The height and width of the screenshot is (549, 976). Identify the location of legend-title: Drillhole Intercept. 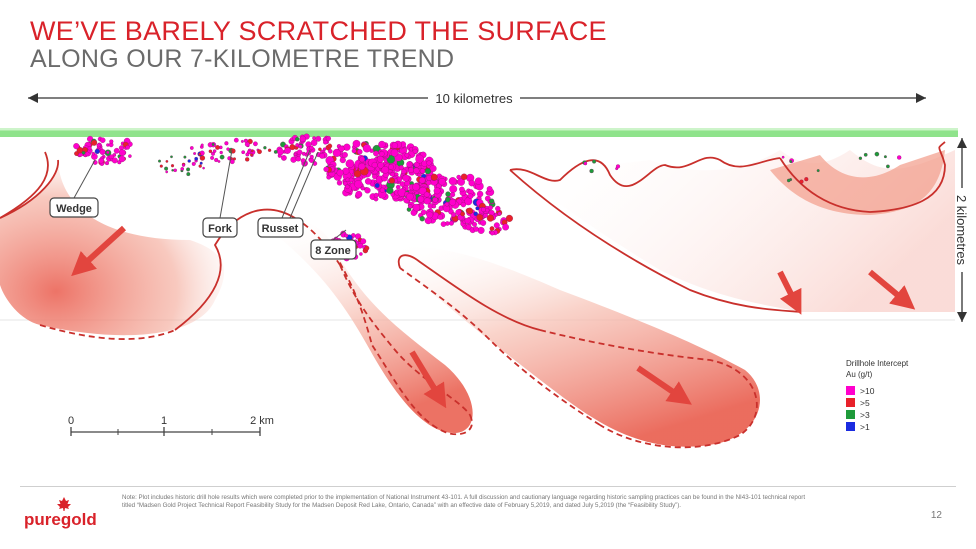
(877, 363).